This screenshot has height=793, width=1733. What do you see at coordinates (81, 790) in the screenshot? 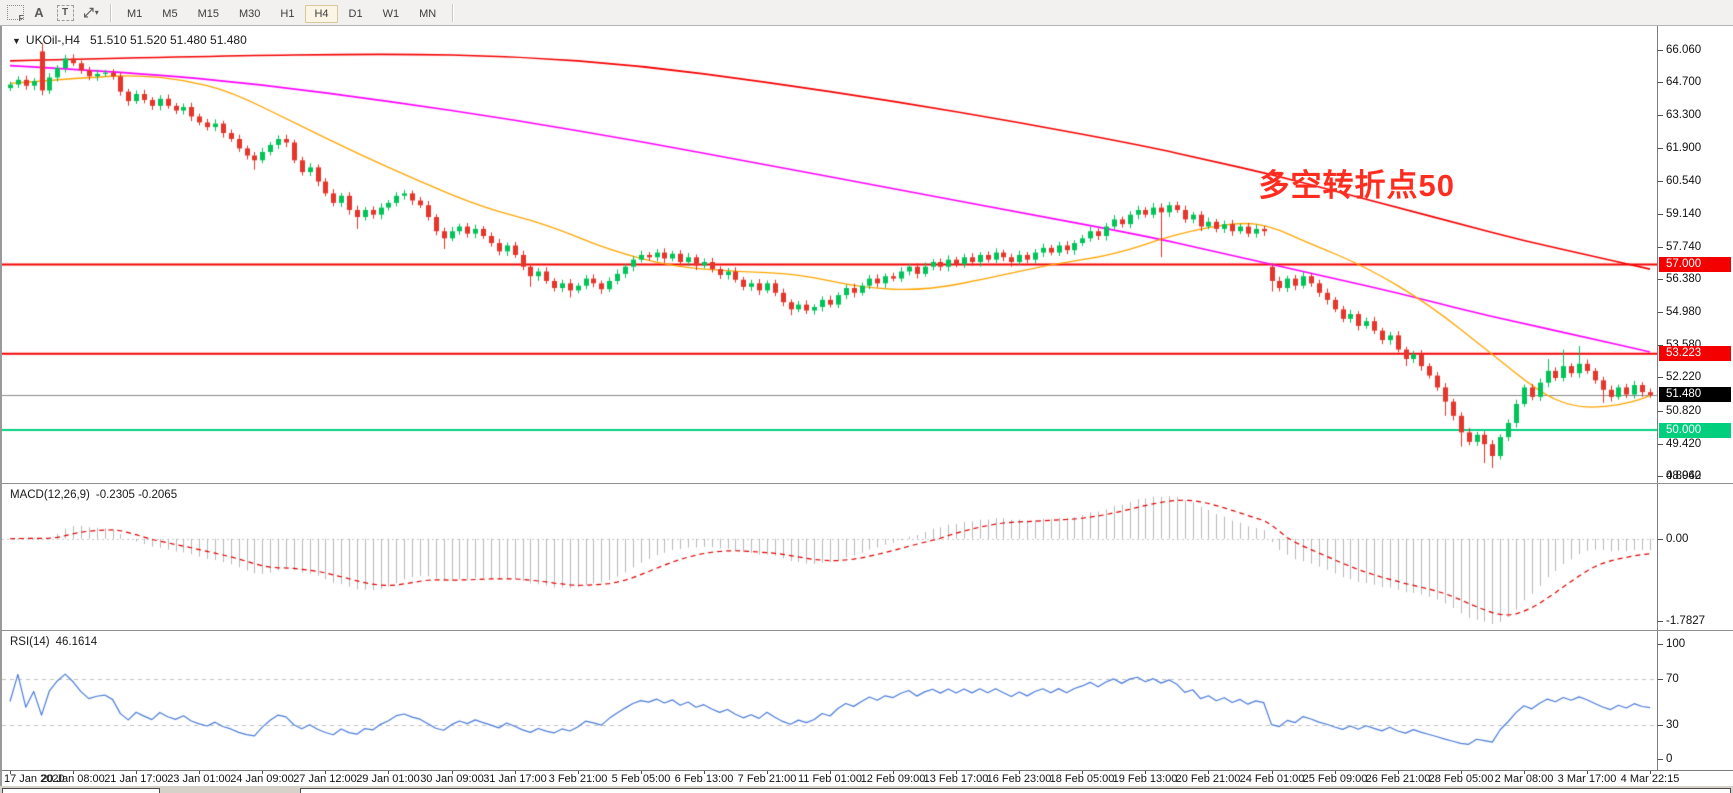
I see `status-box-left` at bounding box center [81, 790].